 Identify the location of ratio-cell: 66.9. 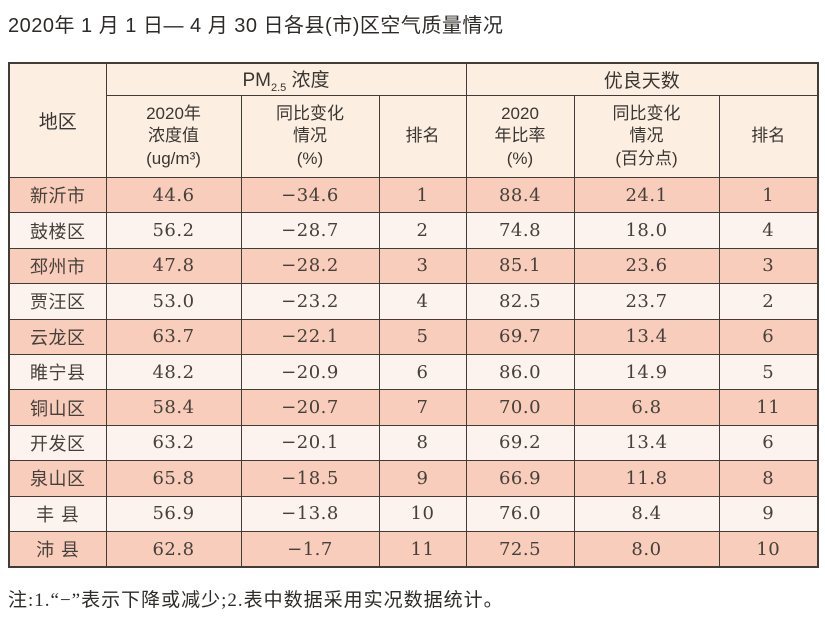
(520, 478).